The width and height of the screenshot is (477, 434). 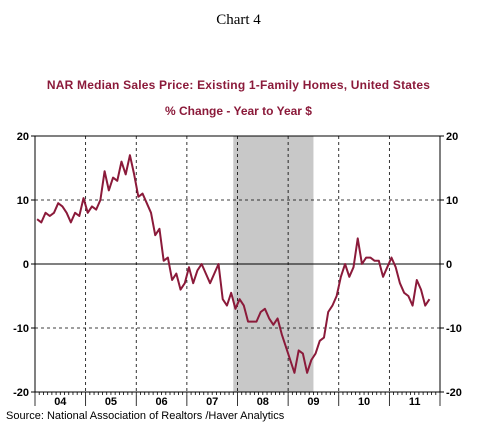 I want to click on y-tick-label-right: -20, so click(x=454, y=393).